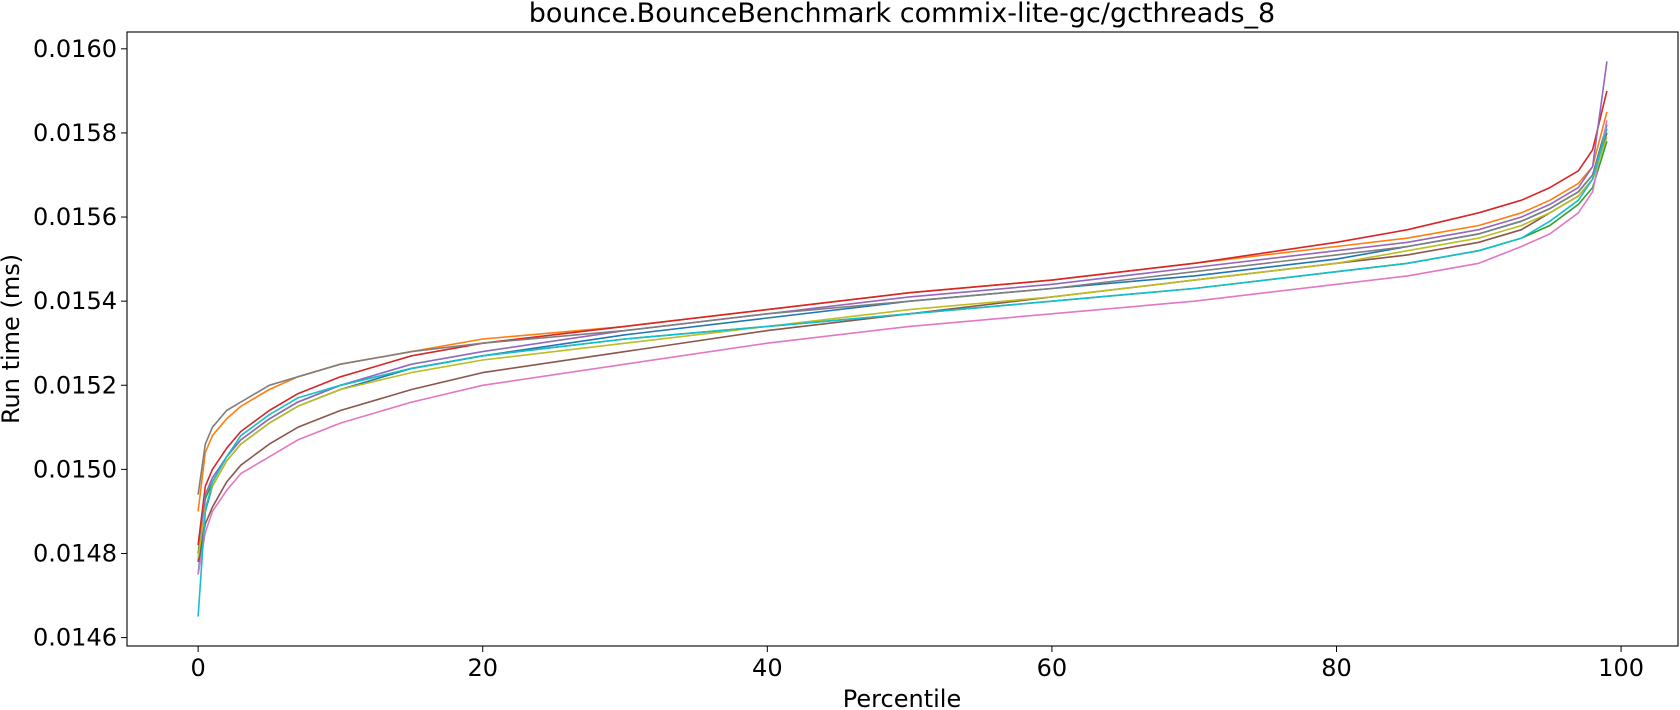 This screenshot has height=710, width=1680. I want to click on x-axis-ticks: 0 20 40 60 80 100, so click(917, 664).